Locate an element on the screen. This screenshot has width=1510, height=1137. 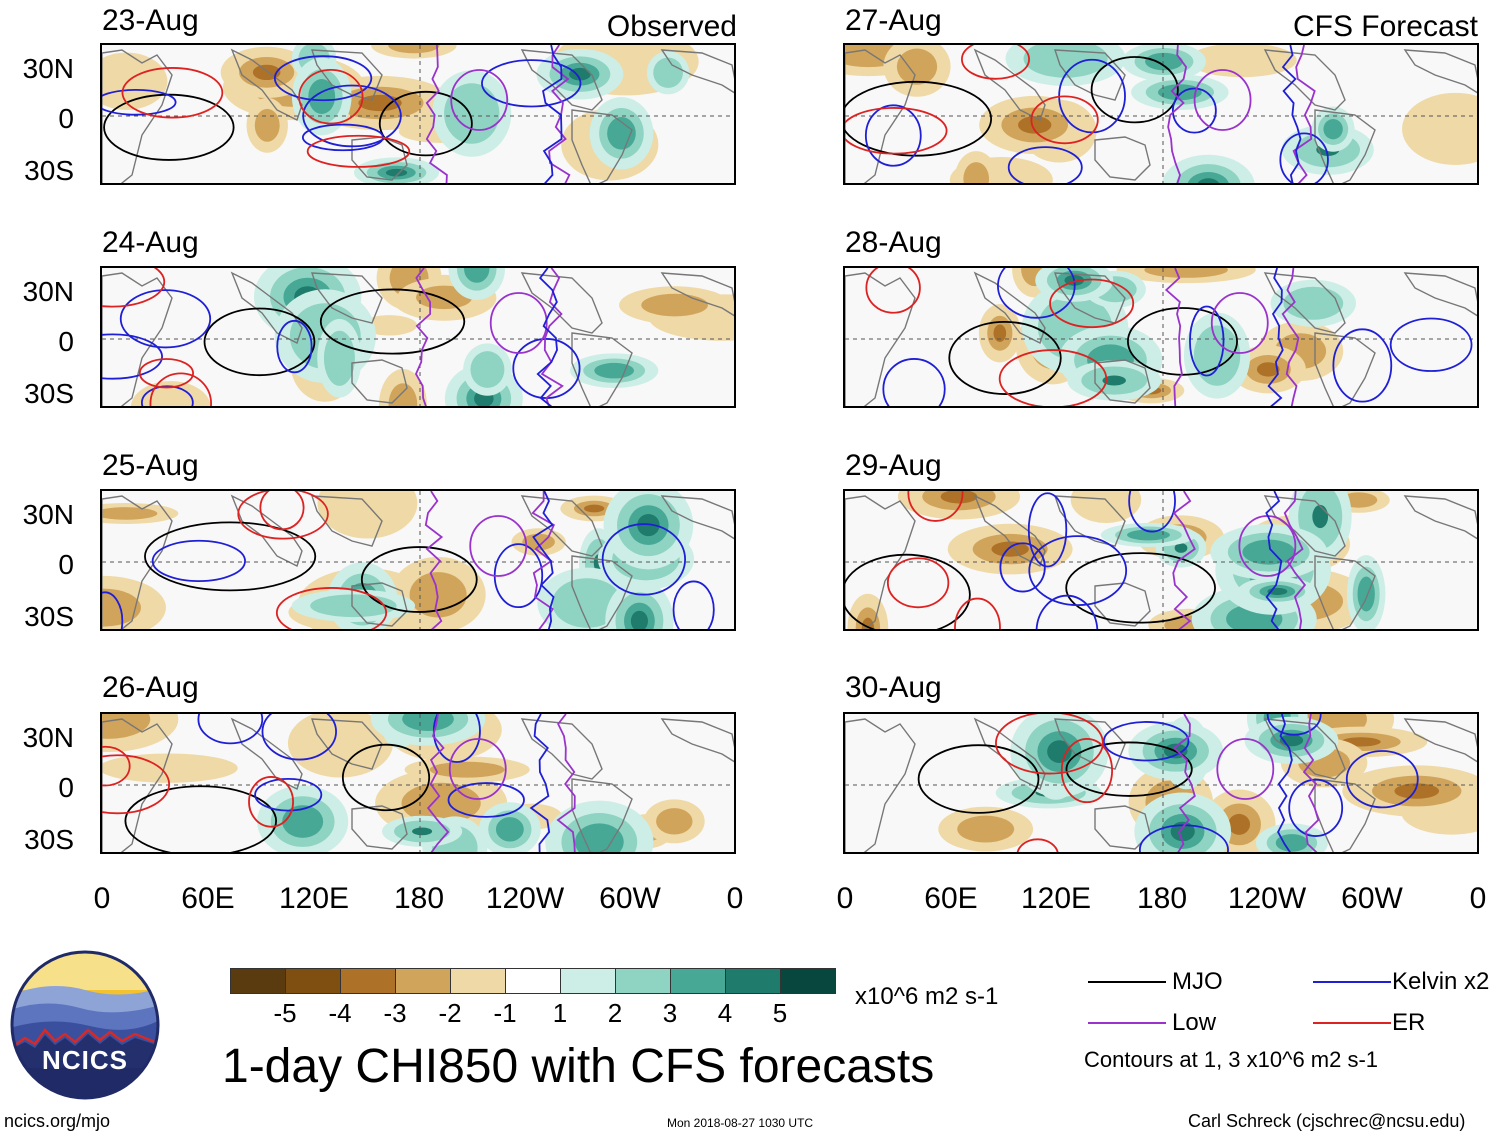
x-tick-label: 120E is located at coordinates (1056, 898).